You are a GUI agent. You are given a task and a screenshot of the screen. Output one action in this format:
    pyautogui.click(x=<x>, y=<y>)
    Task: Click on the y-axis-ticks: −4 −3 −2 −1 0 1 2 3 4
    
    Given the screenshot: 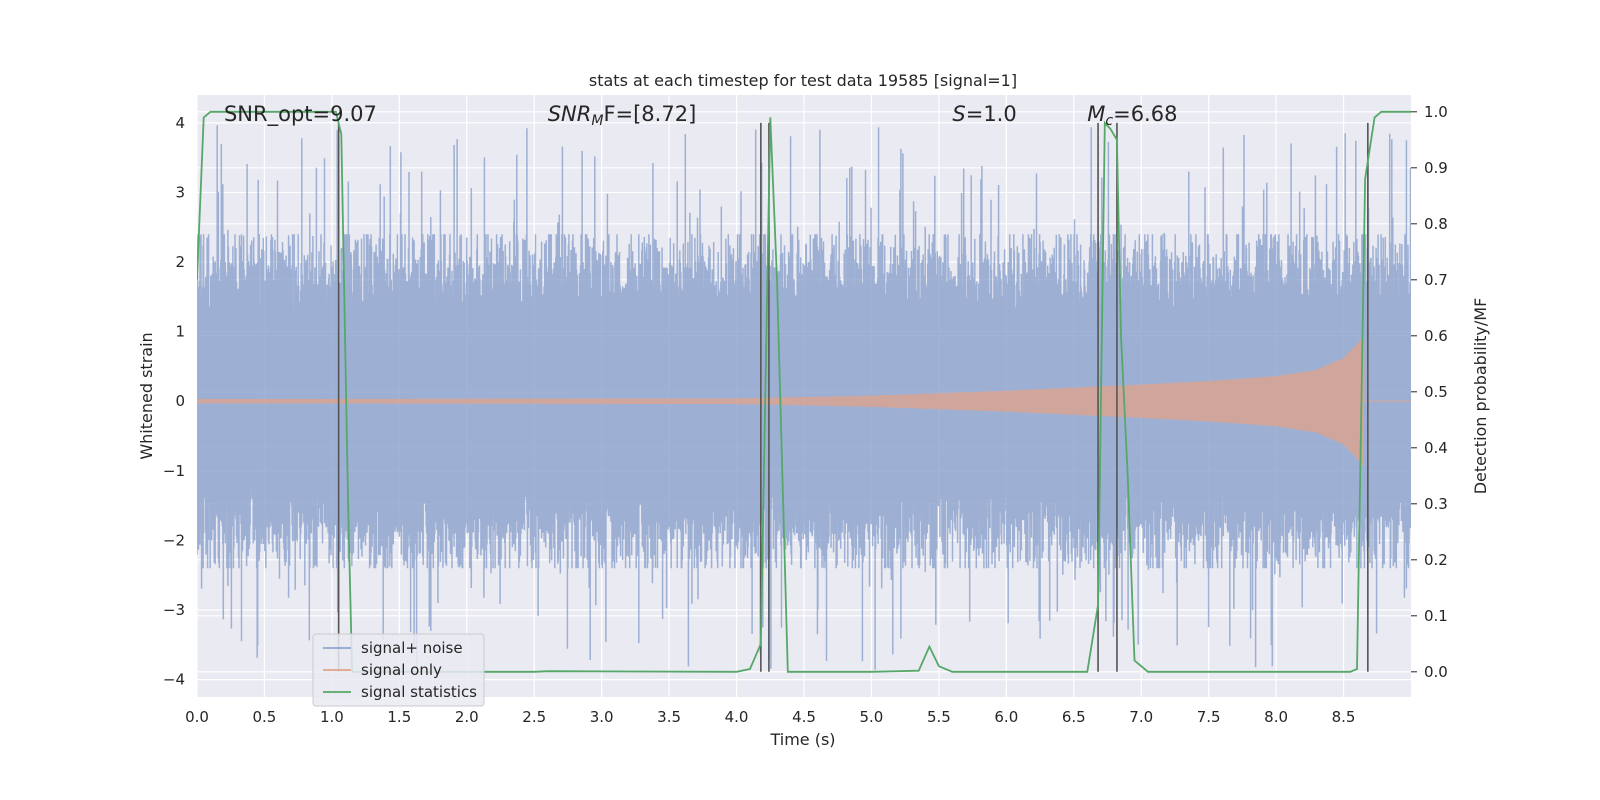 What is the action you would take?
    pyautogui.click(x=174, y=401)
    